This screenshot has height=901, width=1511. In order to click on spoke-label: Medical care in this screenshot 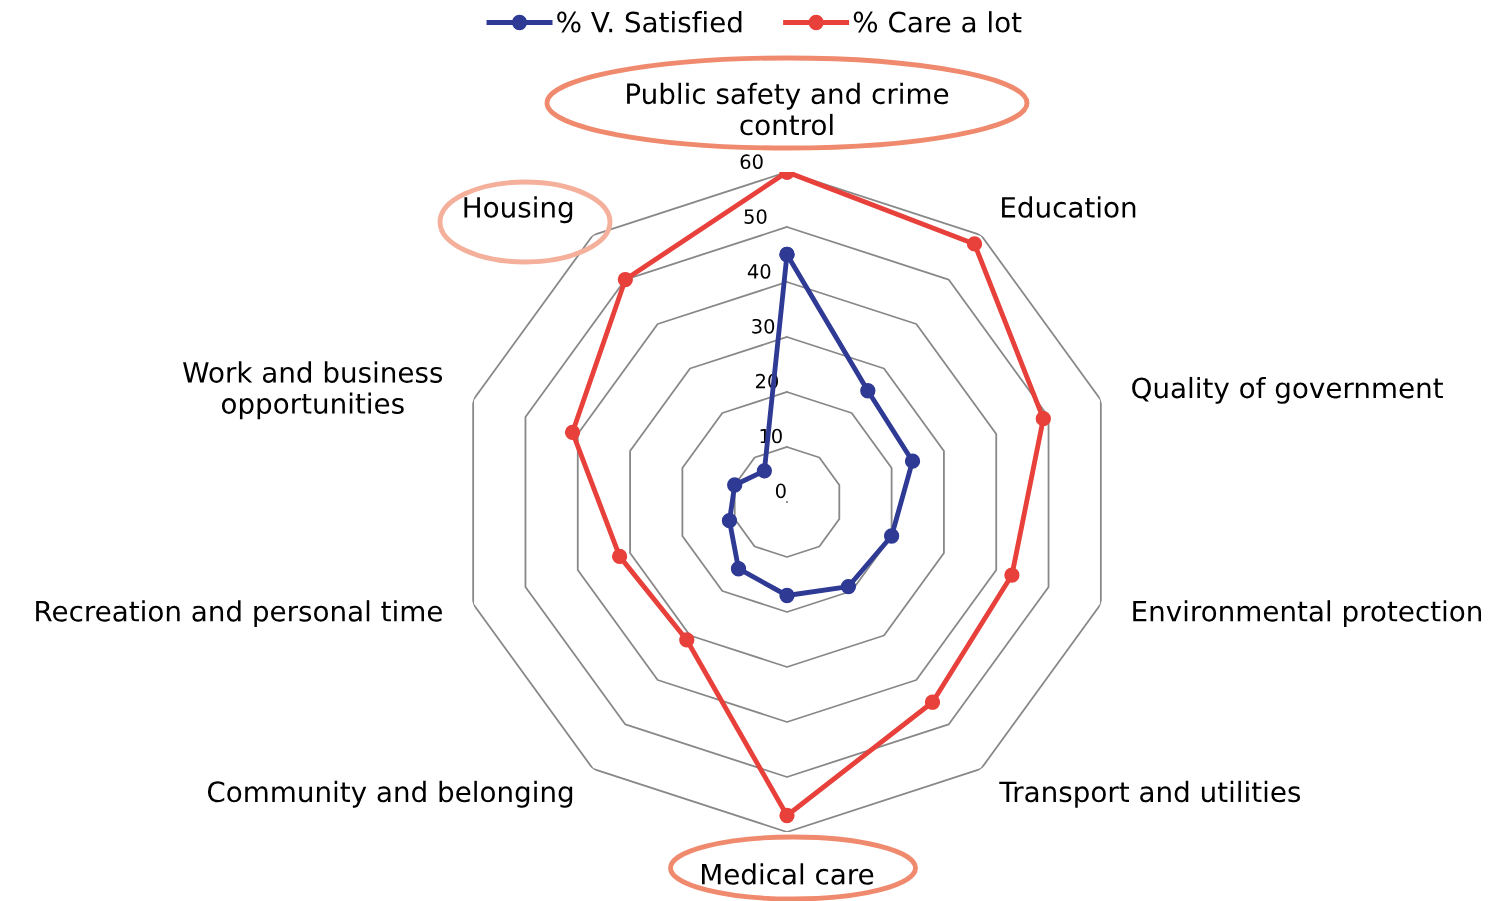, I will do `click(788, 874)`.